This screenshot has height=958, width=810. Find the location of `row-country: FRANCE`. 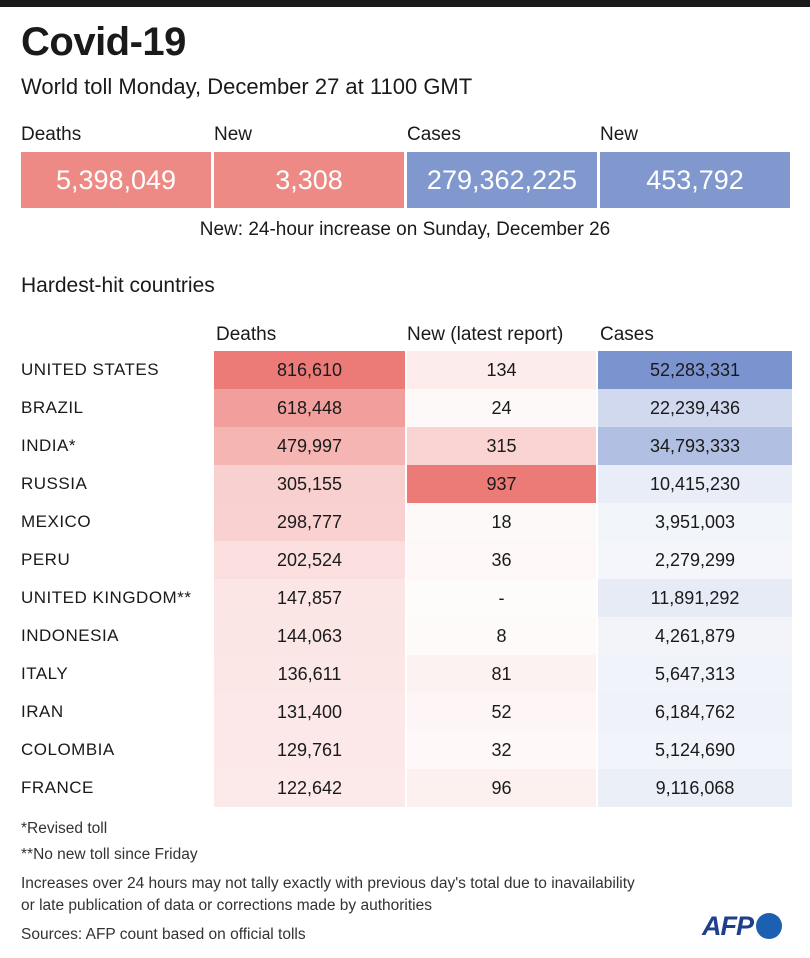

row-country: FRANCE is located at coordinates (57, 787).